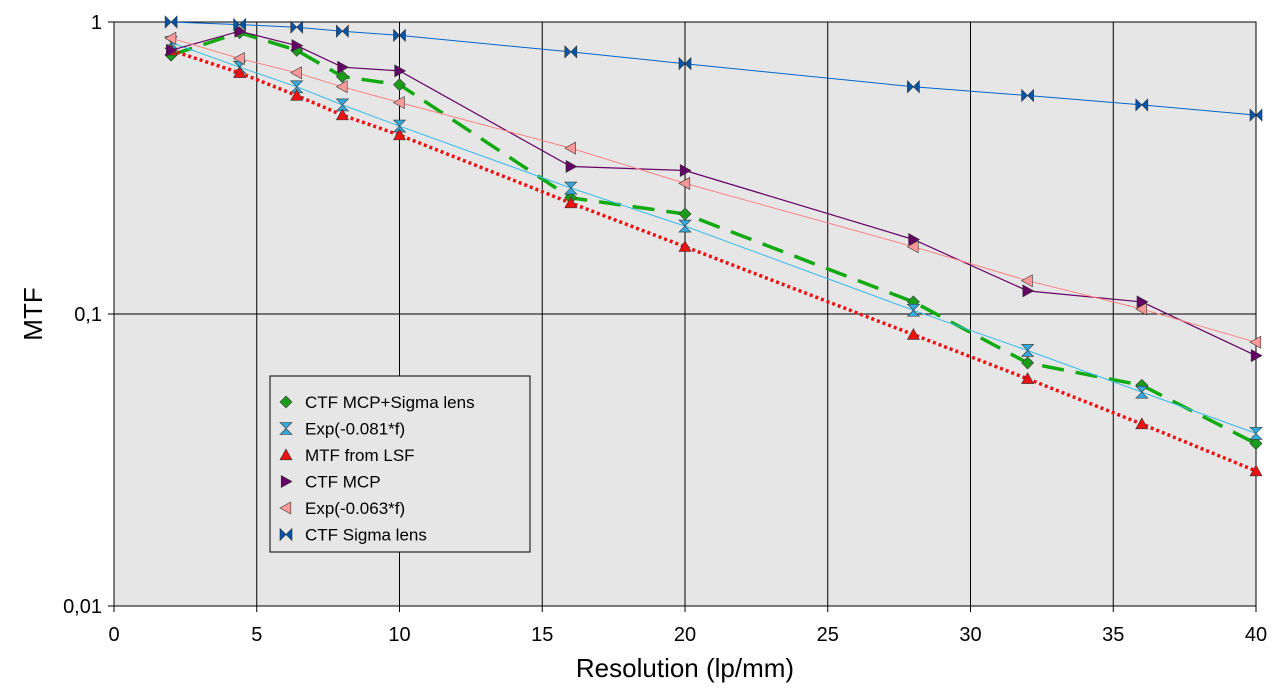 Image resolution: width=1275 pixels, height=688 pixels. What do you see at coordinates (1113, 635) in the screenshot?
I see `x-tick-label: 35` at bounding box center [1113, 635].